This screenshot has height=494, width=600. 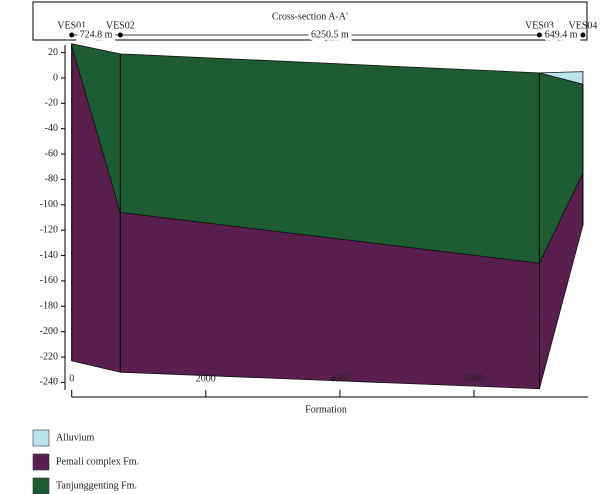 What do you see at coordinates (561, 78) in the screenshot?
I see `layer` at bounding box center [561, 78].